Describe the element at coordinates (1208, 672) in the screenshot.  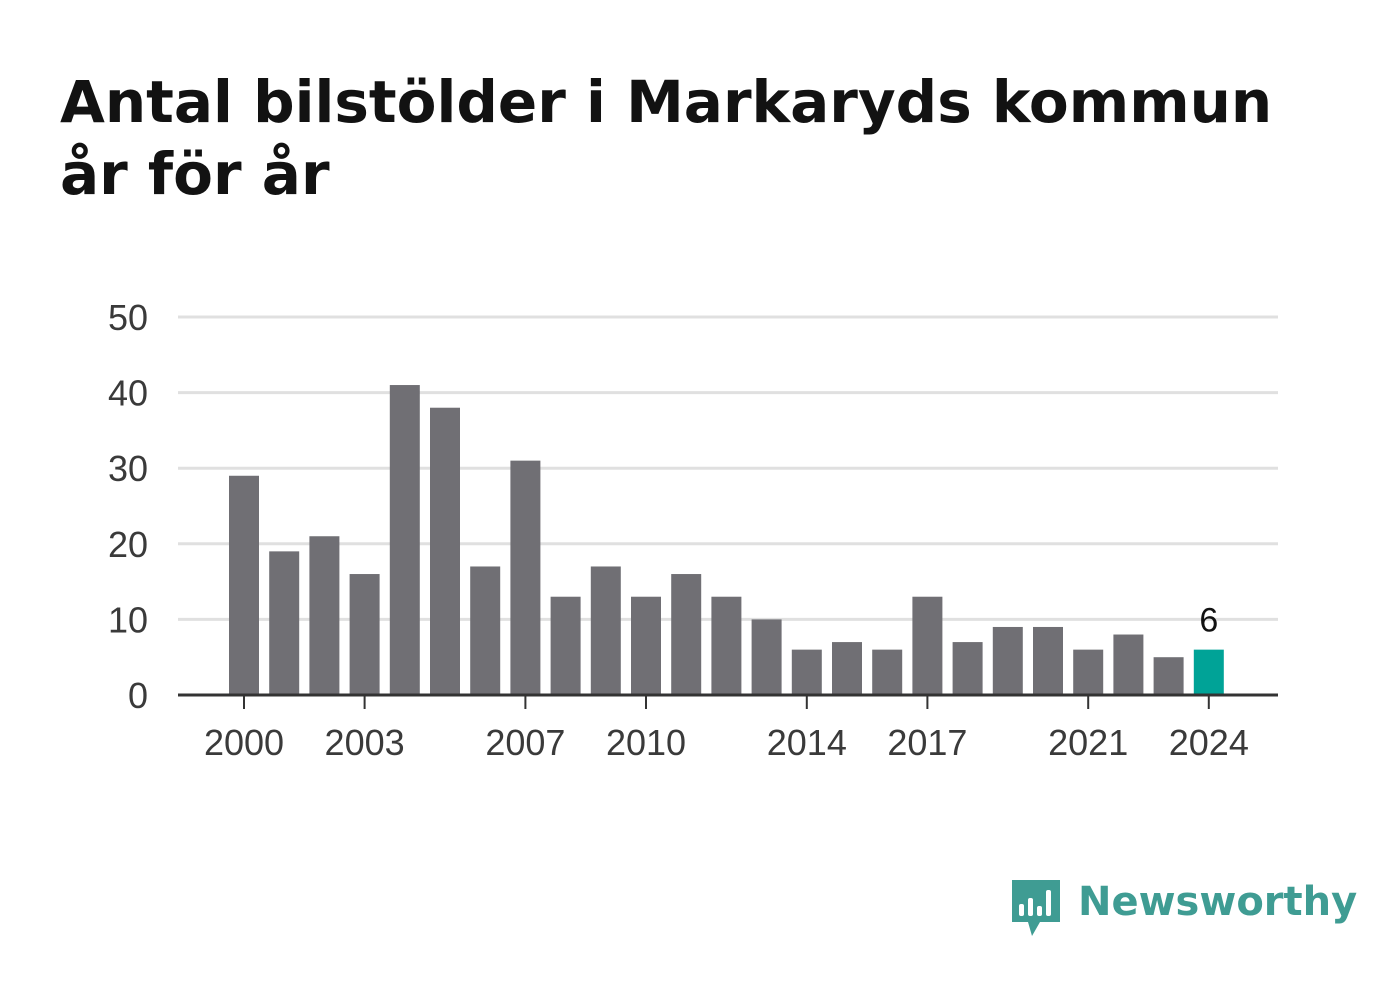
I see `bar-2024` at that location.